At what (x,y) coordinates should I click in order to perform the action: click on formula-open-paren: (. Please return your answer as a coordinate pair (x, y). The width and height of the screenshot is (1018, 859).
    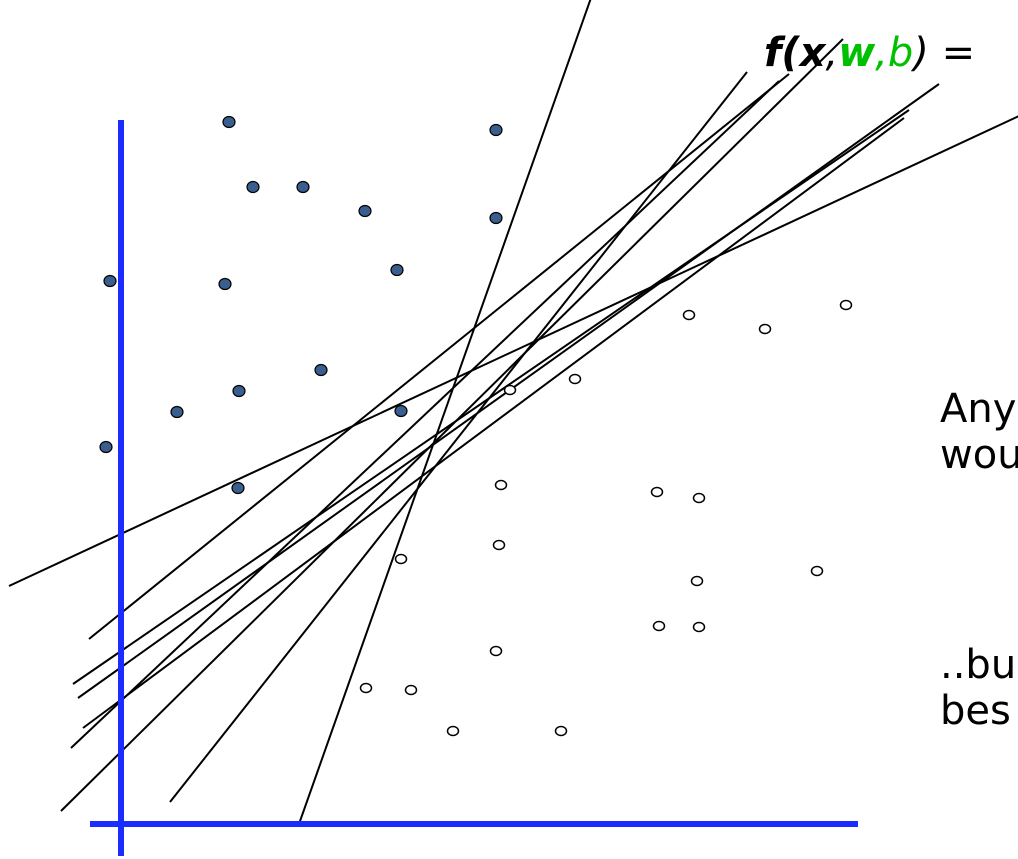
    Looking at the image, I should click on (790, 53).